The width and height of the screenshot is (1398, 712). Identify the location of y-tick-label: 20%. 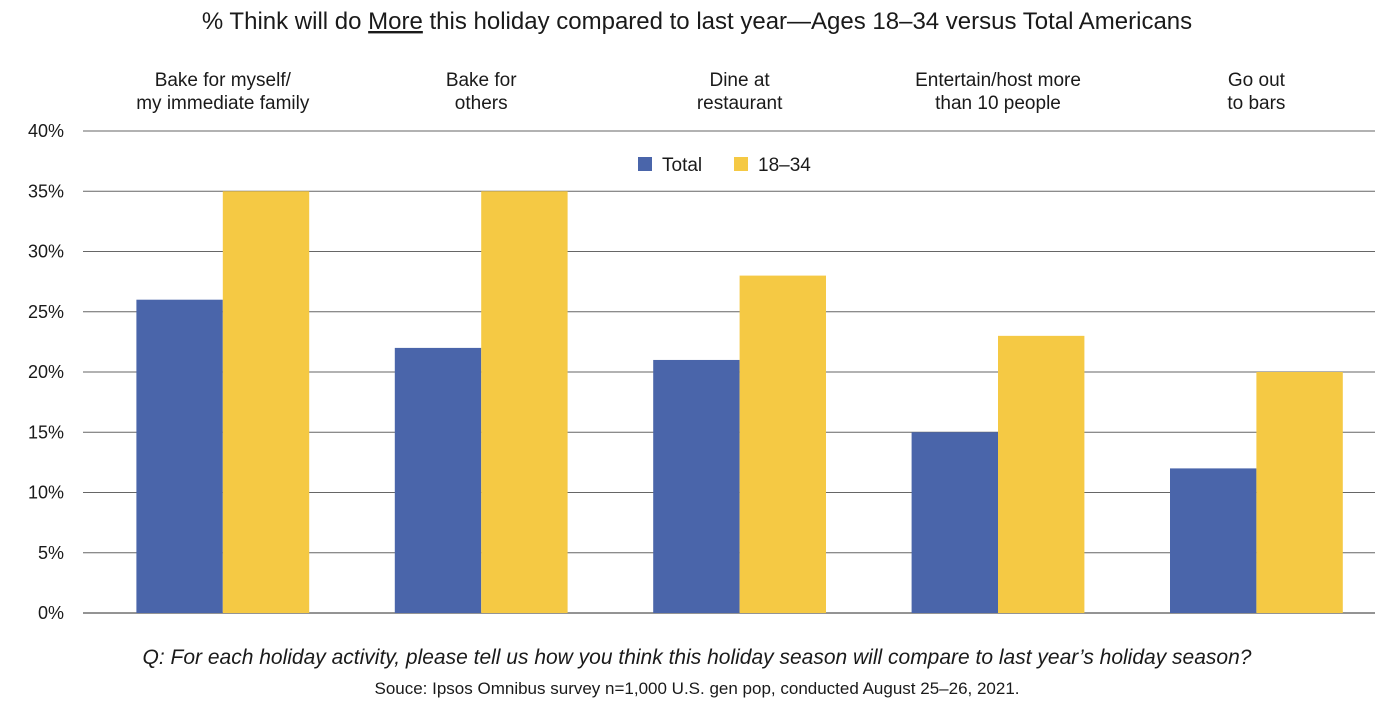
(46, 372).